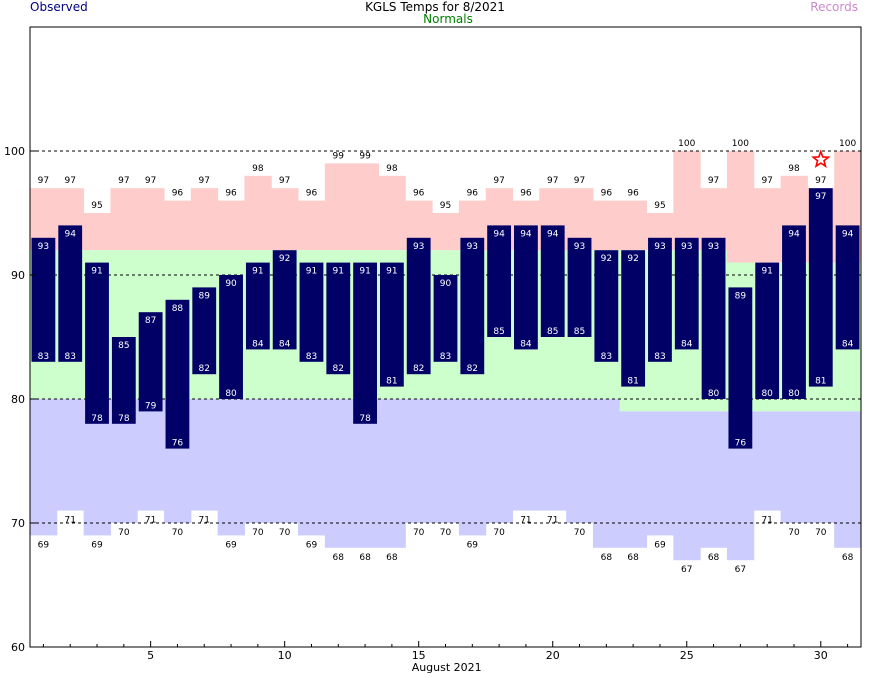 The image size is (870, 676). What do you see at coordinates (150, 321) in the screenshot?
I see `observed-high-label: 87` at bounding box center [150, 321].